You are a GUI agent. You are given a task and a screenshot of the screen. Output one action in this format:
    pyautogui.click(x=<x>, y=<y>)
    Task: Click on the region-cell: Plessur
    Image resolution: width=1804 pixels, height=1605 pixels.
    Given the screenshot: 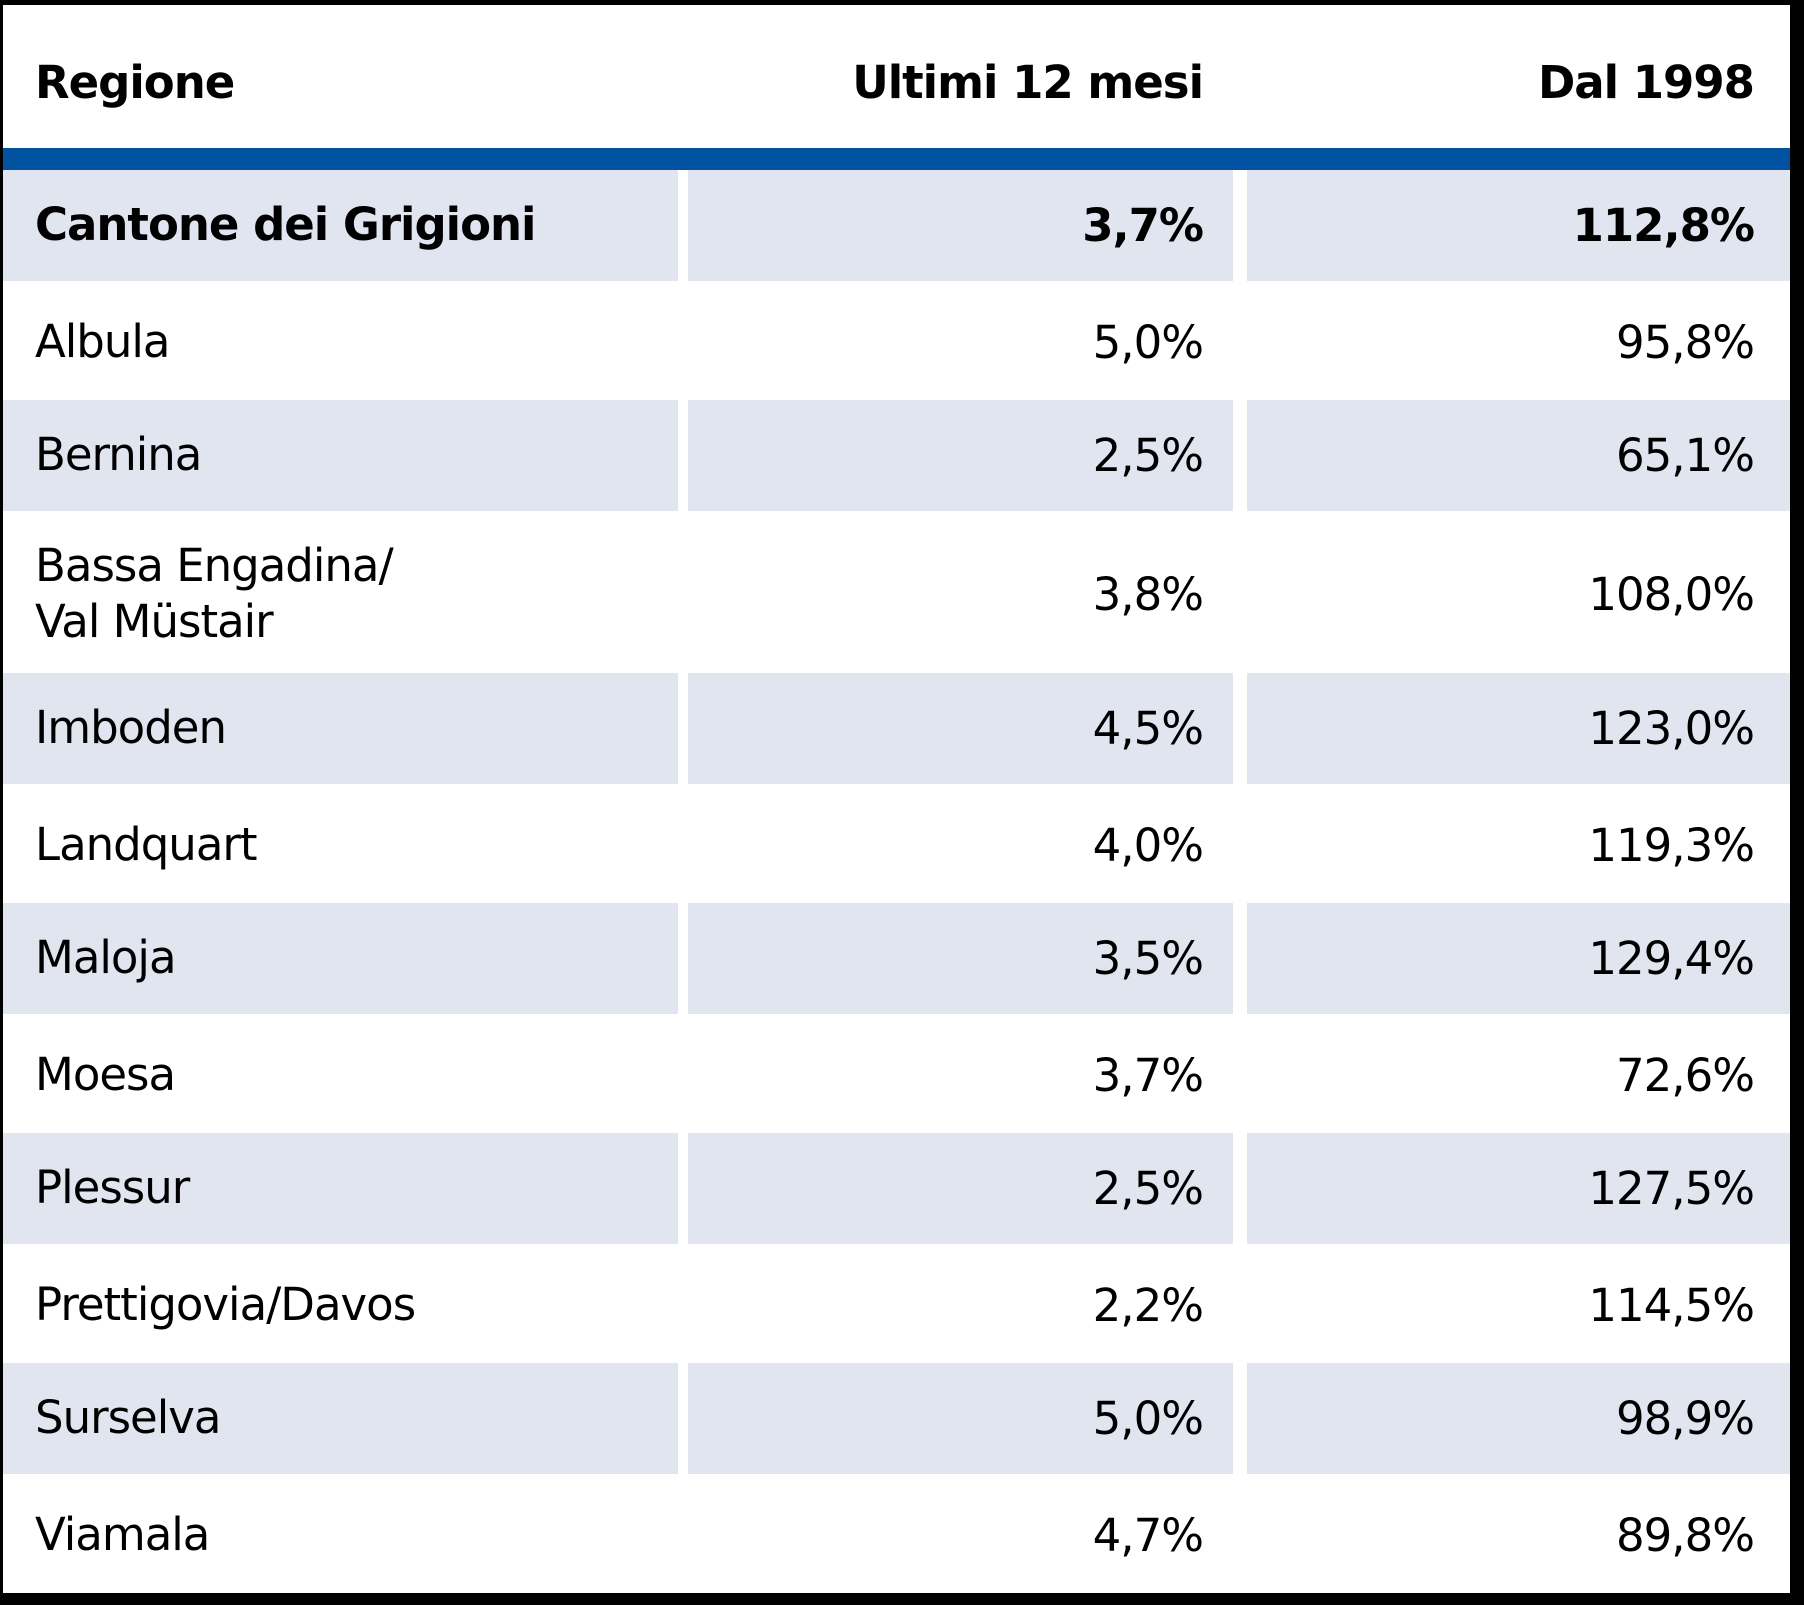 What is the action you would take?
    pyautogui.click(x=340, y=1190)
    